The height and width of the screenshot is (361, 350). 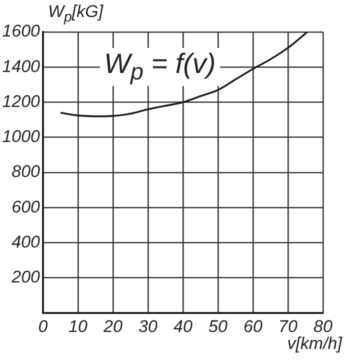 I want to click on x-tick-label: 20, so click(x=112, y=326).